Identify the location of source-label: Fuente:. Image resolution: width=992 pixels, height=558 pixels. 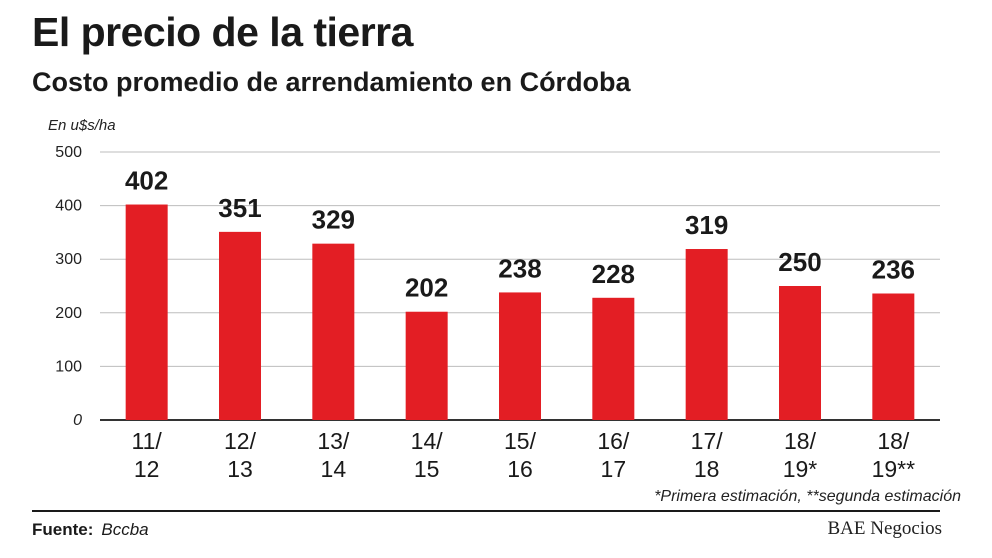
(63, 529).